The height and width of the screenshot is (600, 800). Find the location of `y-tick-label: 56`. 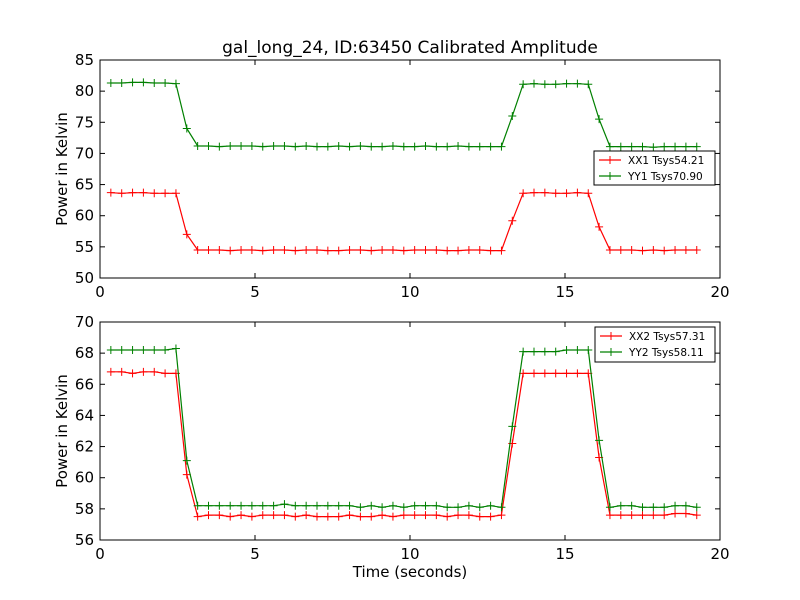

y-tick-label: 56 is located at coordinates (84, 540).